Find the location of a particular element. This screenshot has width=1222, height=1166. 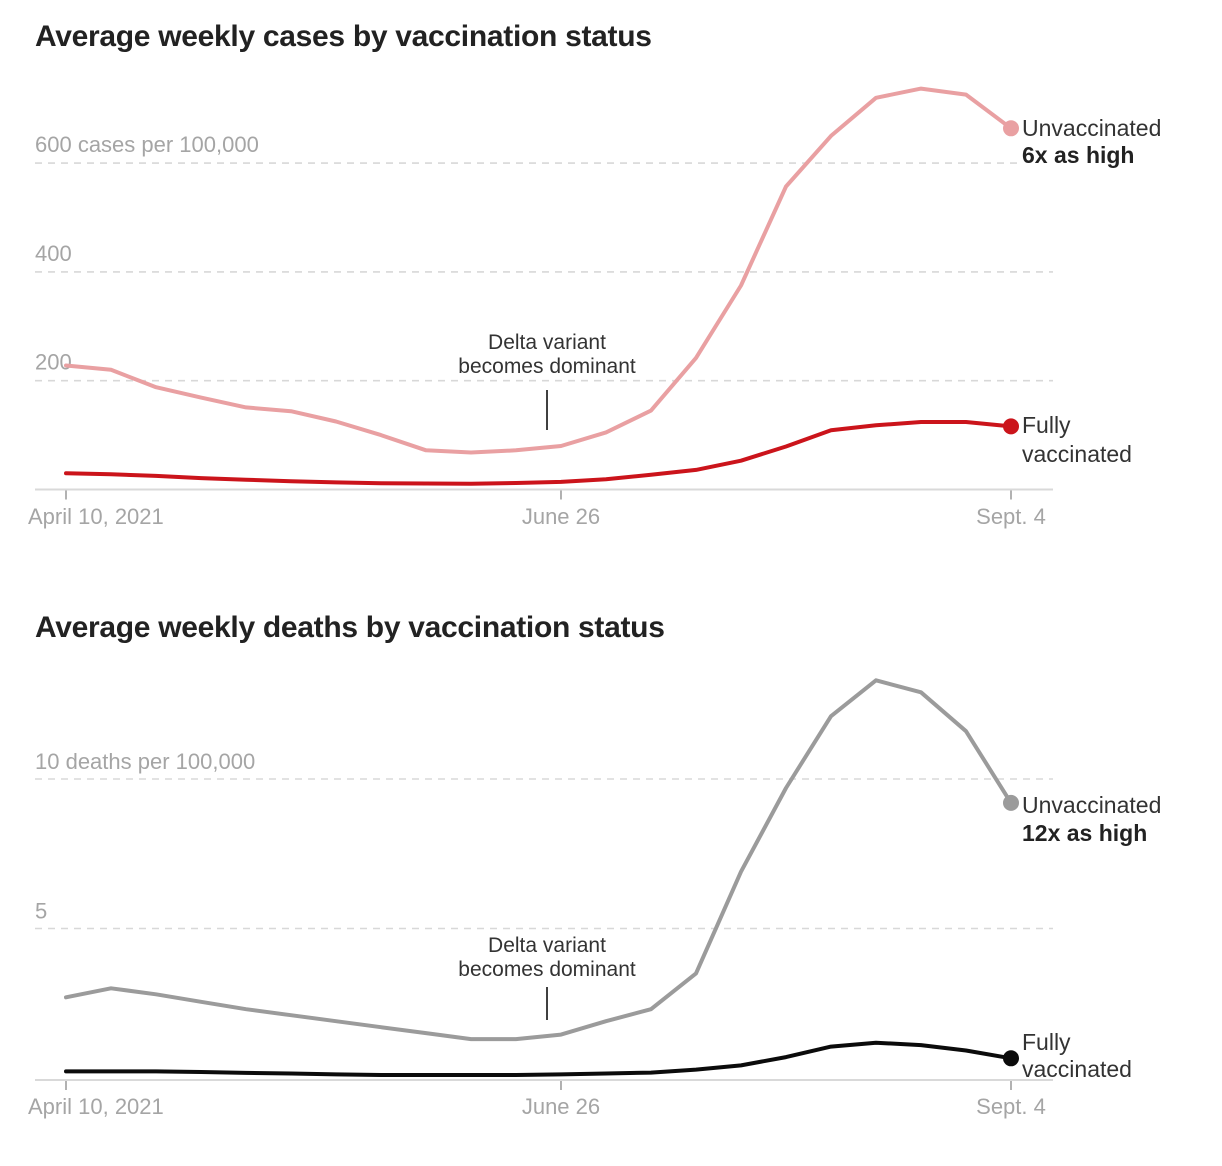

series-label-bold-unvaccinated: 6x as high is located at coordinates (1078, 155).